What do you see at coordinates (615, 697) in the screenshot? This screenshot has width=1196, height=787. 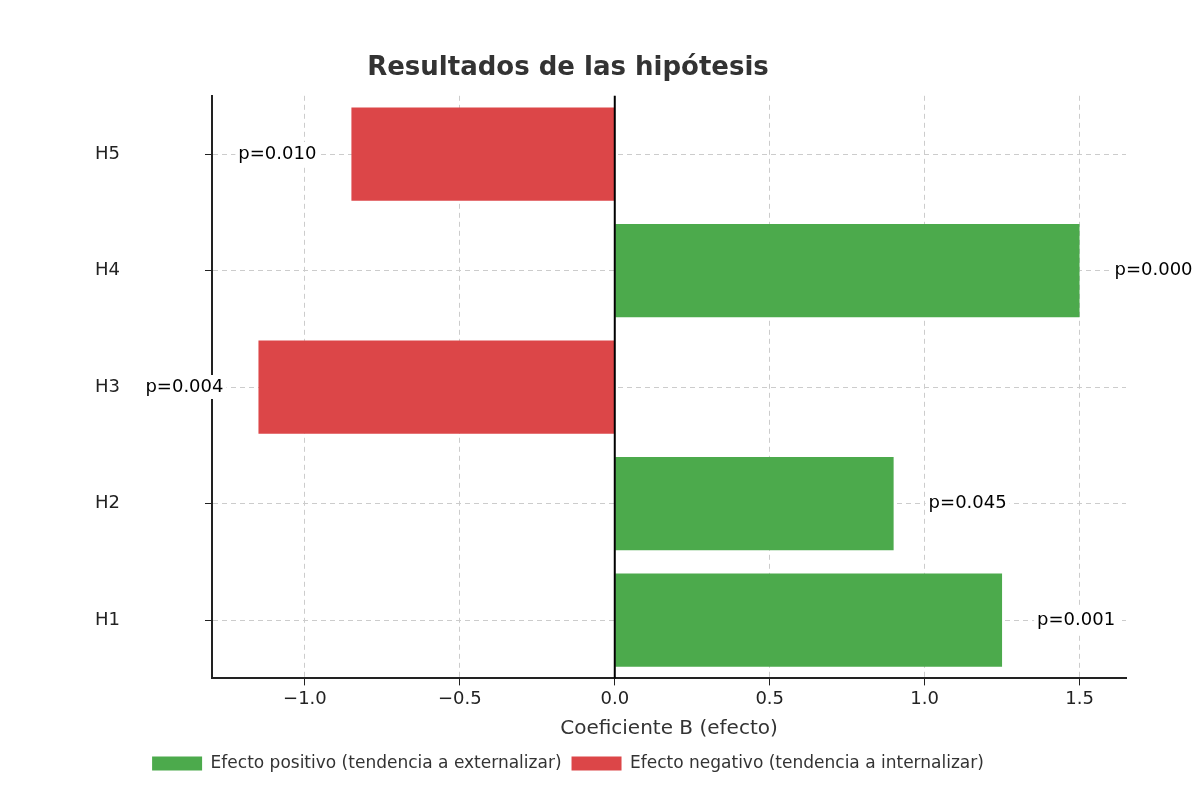 I see `x-tick-label: 0.0` at bounding box center [615, 697].